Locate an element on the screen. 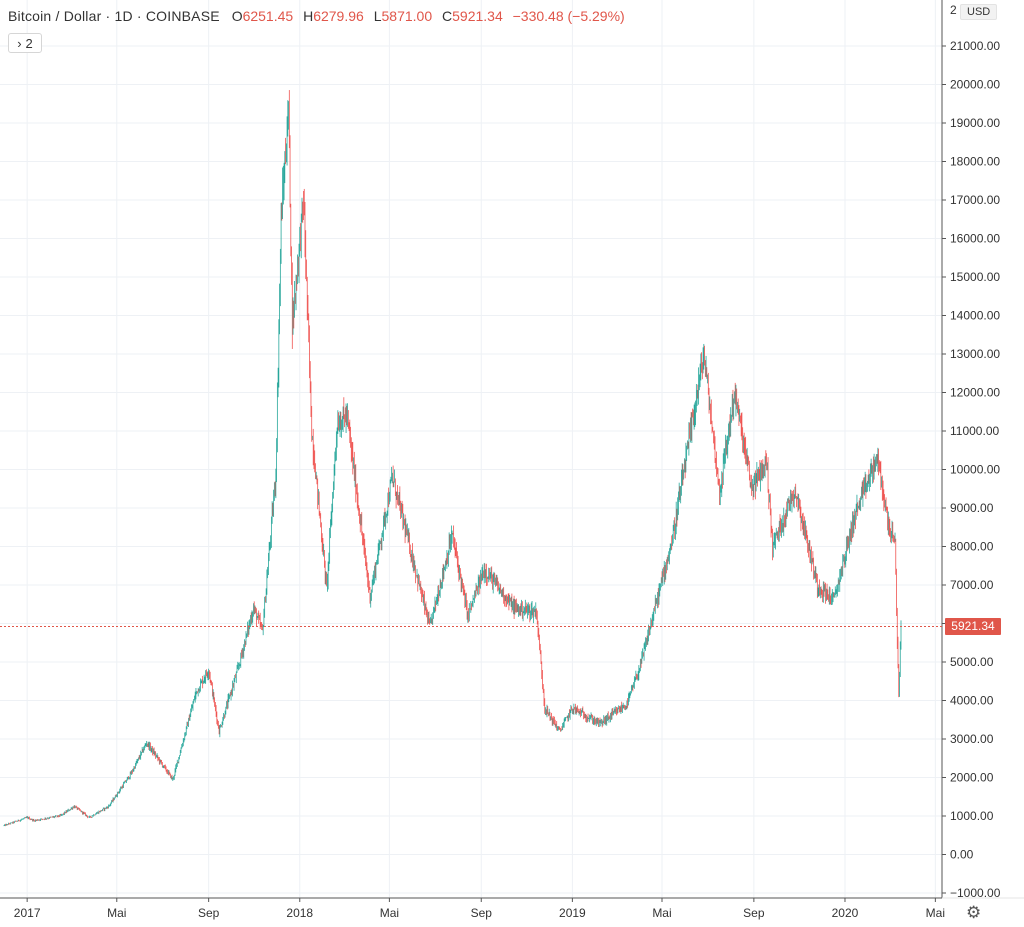 The width and height of the screenshot is (1024, 927). high-value: 6279.96 is located at coordinates (338, 16).